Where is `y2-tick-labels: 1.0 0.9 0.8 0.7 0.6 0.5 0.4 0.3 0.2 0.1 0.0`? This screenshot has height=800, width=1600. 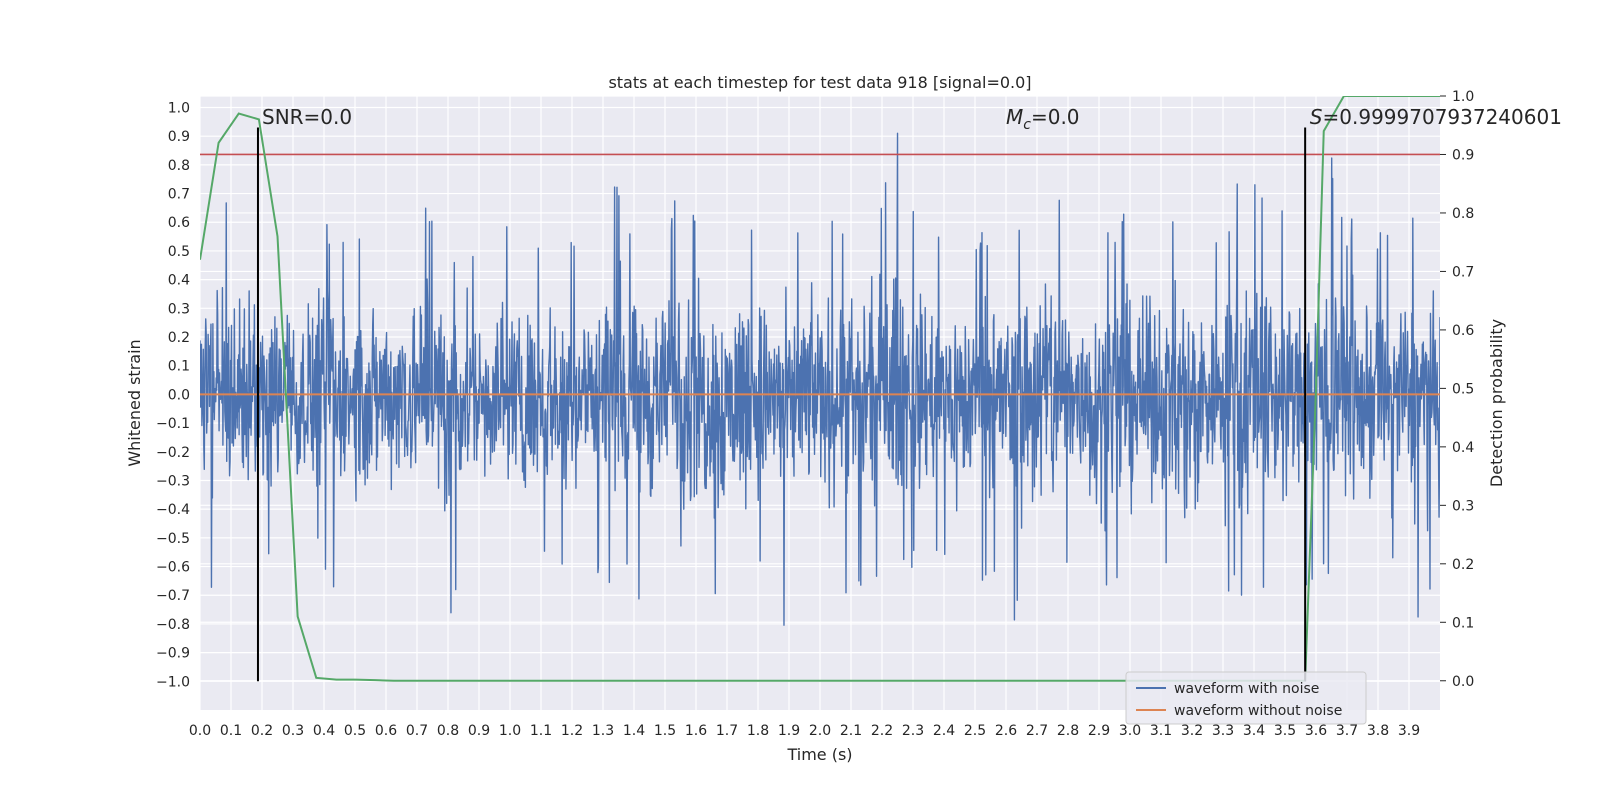 y2-tick-labels: 1.0 0.9 0.8 0.7 0.6 0.5 0.4 0.3 0.2 0.1 0.0 is located at coordinates (1457, 389).